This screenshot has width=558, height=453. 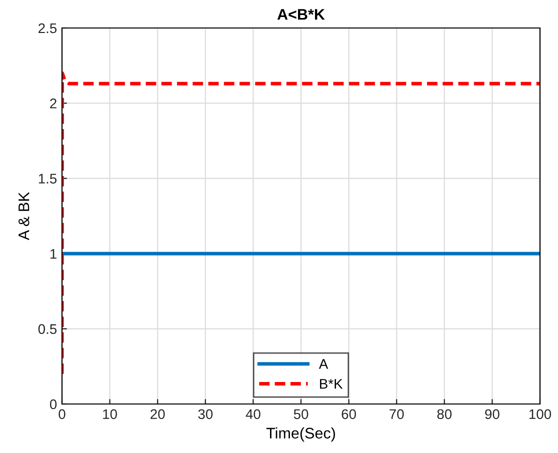 What do you see at coordinates (253, 414) in the screenshot?
I see `x-tick-label: 40` at bounding box center [253, 414].